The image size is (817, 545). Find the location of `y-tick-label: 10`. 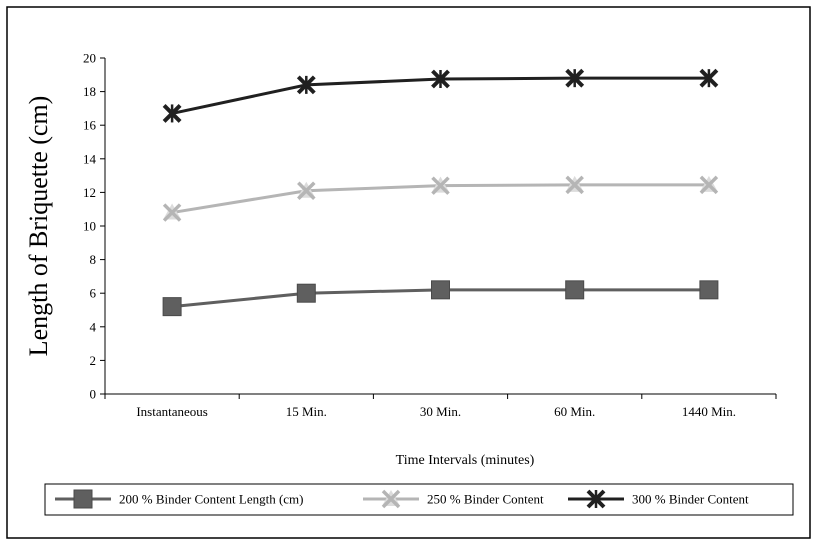

y-tick-label: 10 is located at coordinates (89, 226).